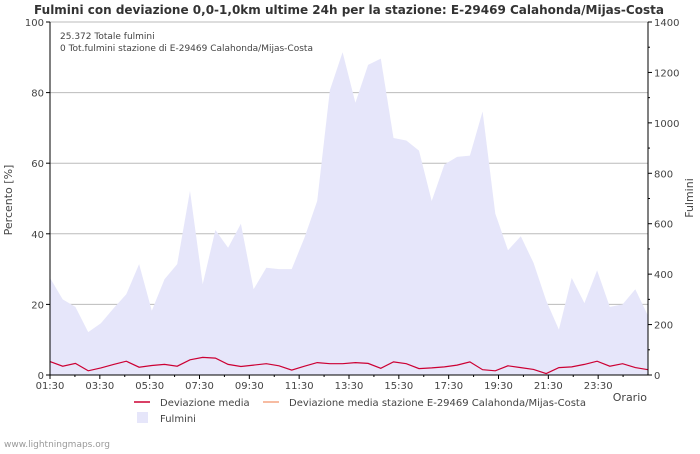  Describe the element at coordinates (34, 23) in the screenshot. I see `y-left-tick-label-100: 100` at that location.